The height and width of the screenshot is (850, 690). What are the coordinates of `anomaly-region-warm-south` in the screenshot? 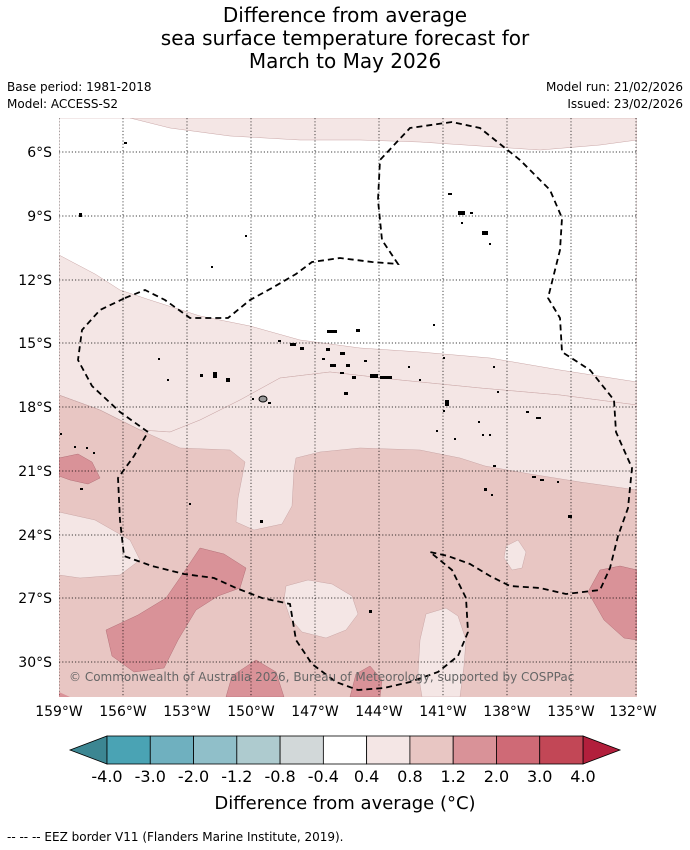 It's located at (255, 678).